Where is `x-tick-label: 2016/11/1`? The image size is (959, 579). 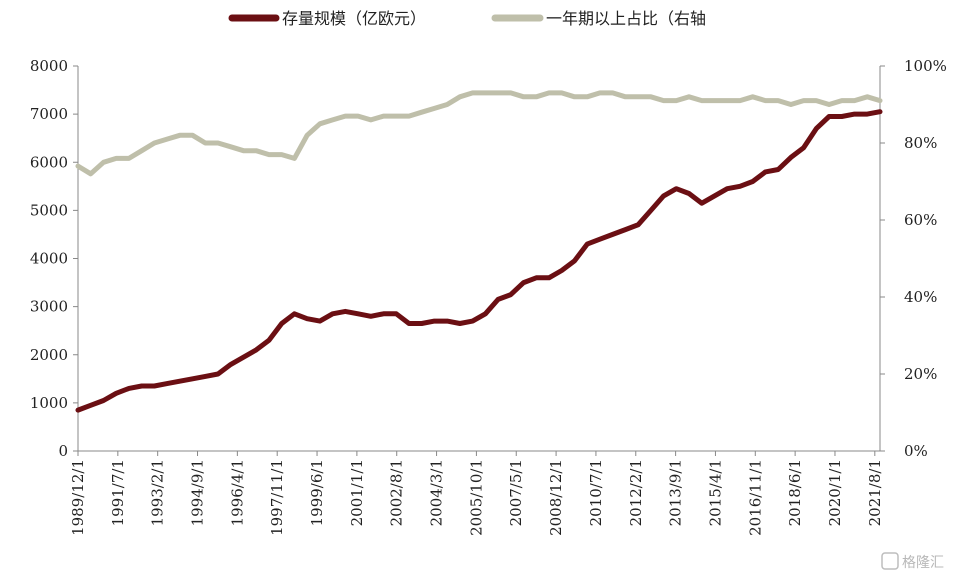
x-tick-label: 2016/11/1 is located at coordinates (755, 497).